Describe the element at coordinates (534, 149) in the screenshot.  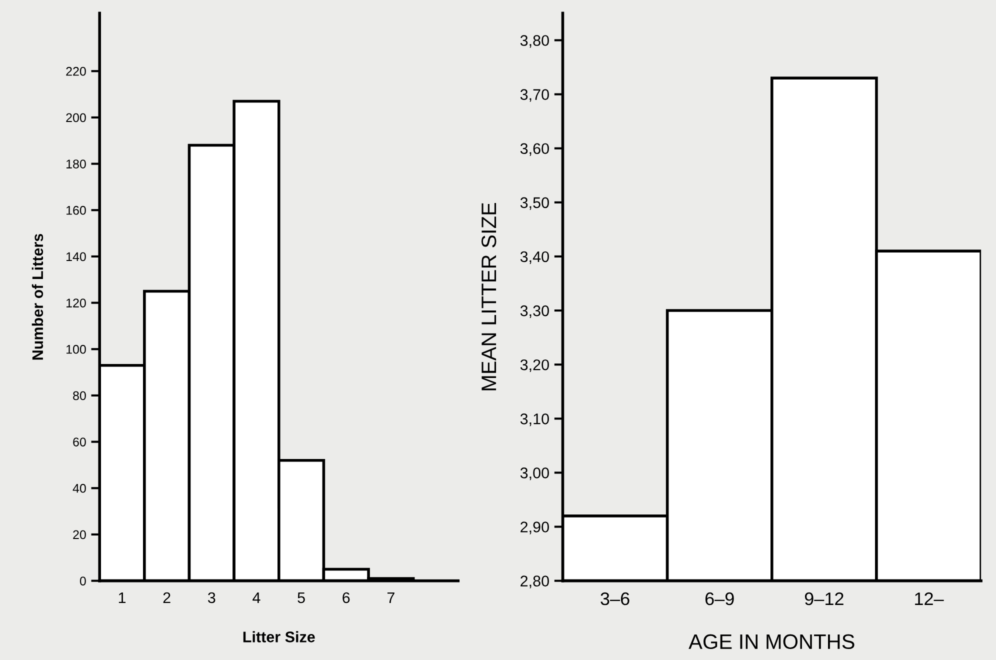
I see `y-tick-label: 3,60` at that location.